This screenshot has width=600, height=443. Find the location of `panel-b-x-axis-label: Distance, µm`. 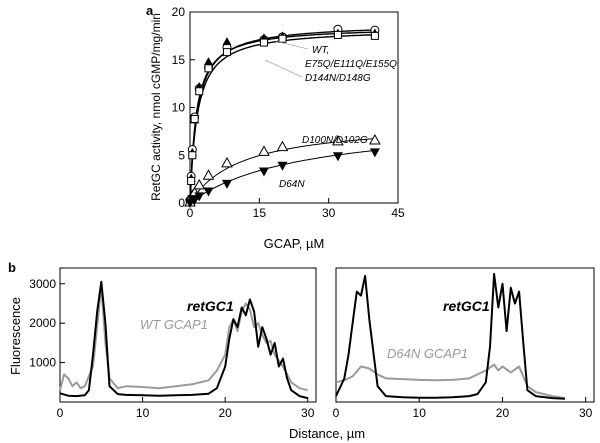

panel-b-x-axis-label: Distance, µm is located at coordinates (327, 433).